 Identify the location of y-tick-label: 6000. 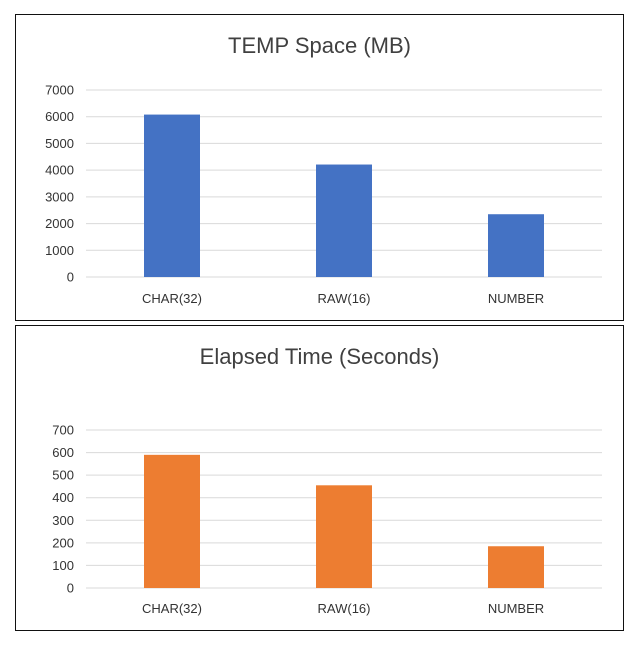
(59, 116).